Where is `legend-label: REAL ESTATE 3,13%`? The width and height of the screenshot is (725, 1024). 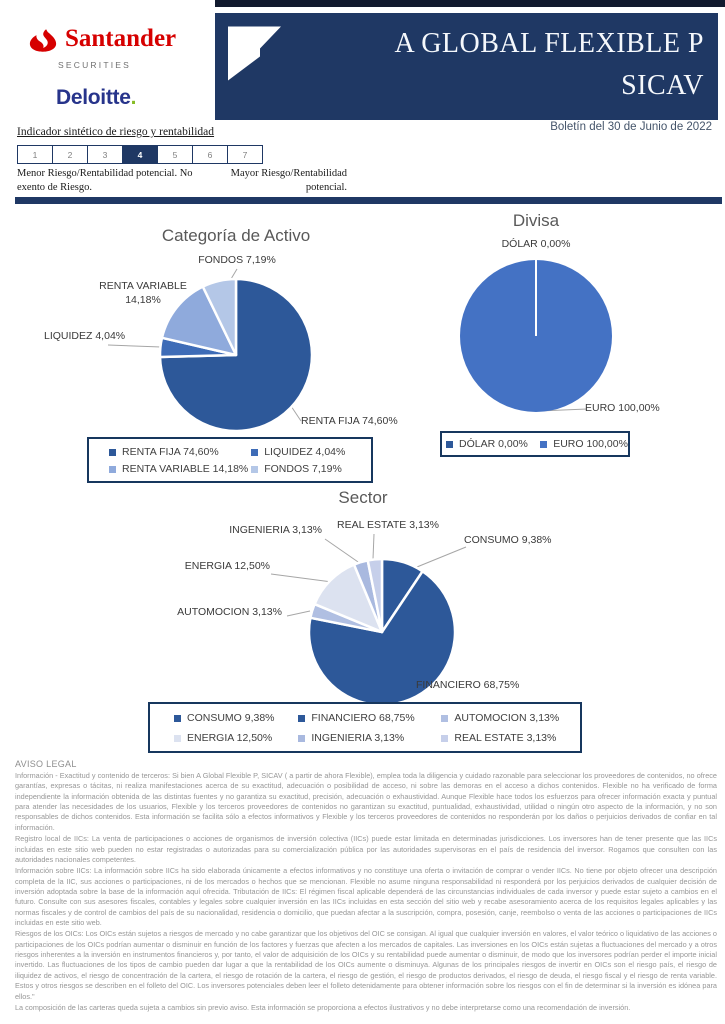 legend-label: REAL ESTATE 3,13% is located at coordinates (505, 738).